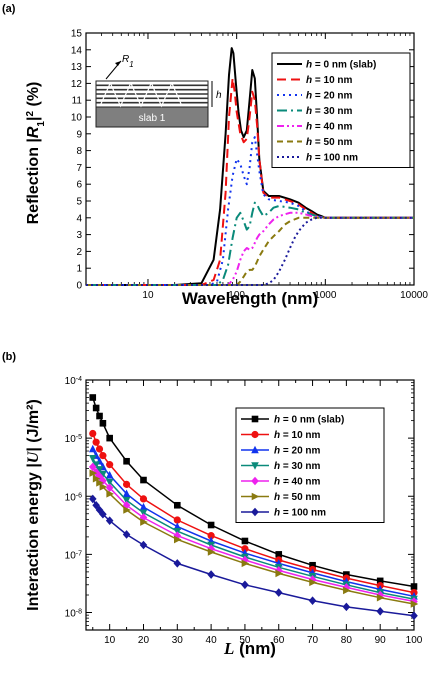 The height and width of the screenshot is (687, 436). I want to click on chart-a-inset-thickness-label: h, so click(219, 95).